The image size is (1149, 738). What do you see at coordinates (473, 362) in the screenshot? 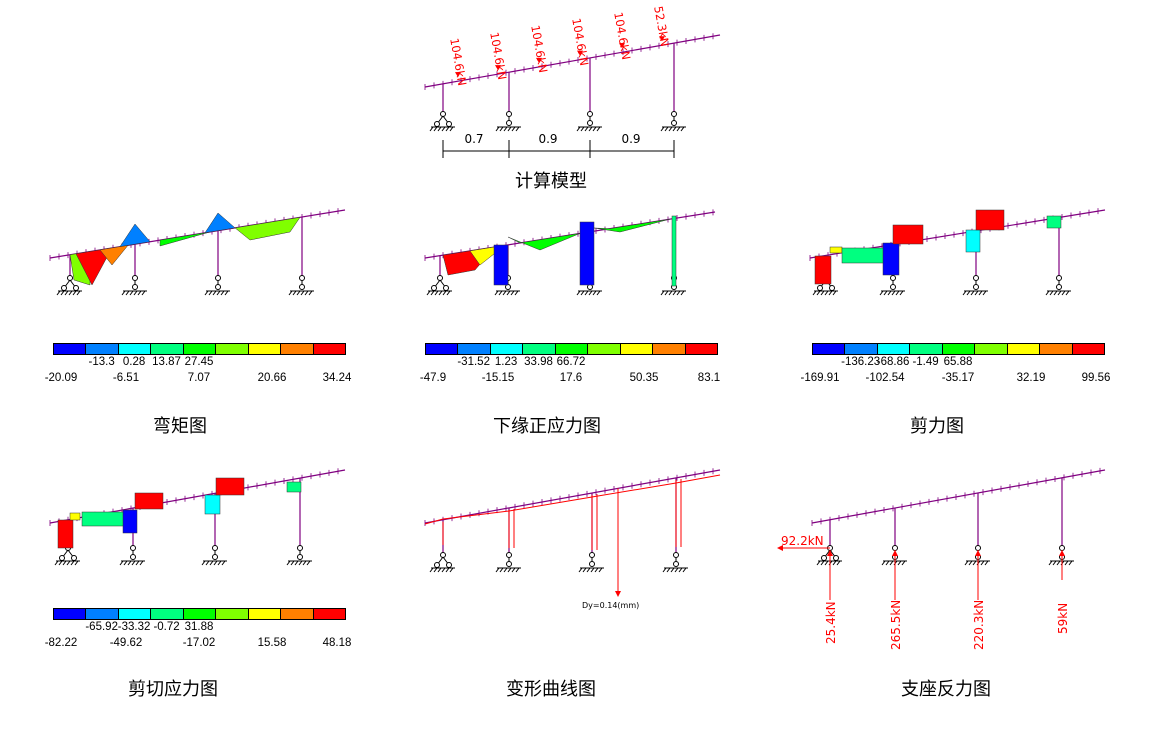
I see `legend-label-upper: -31.52` at bounding box center [473, 362].